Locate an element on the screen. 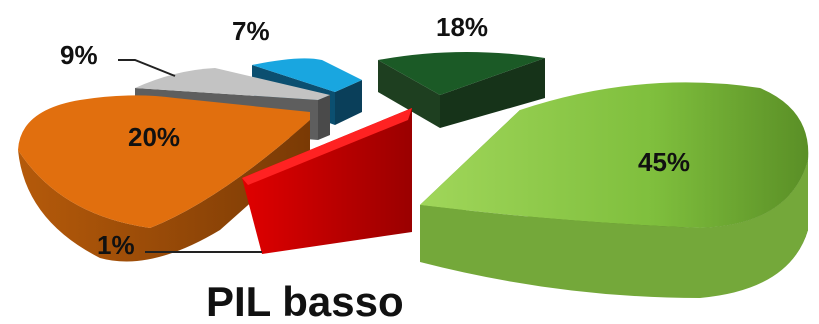 This screenshot has width=819, height=324. chart-title: PIL basso is located at coordinates (305, 301).